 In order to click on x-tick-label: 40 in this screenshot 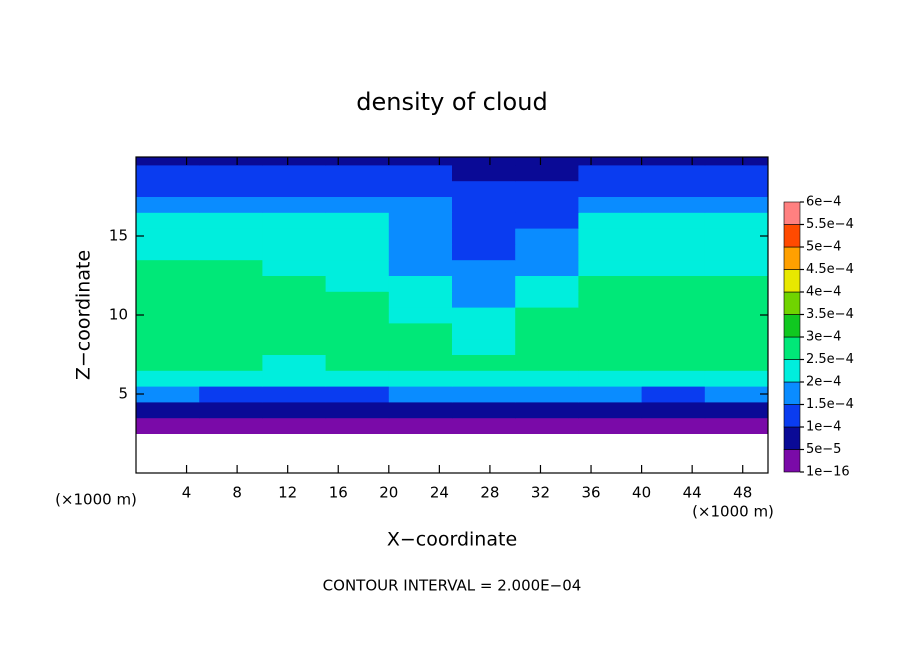, I will do `click(641, 493)`.